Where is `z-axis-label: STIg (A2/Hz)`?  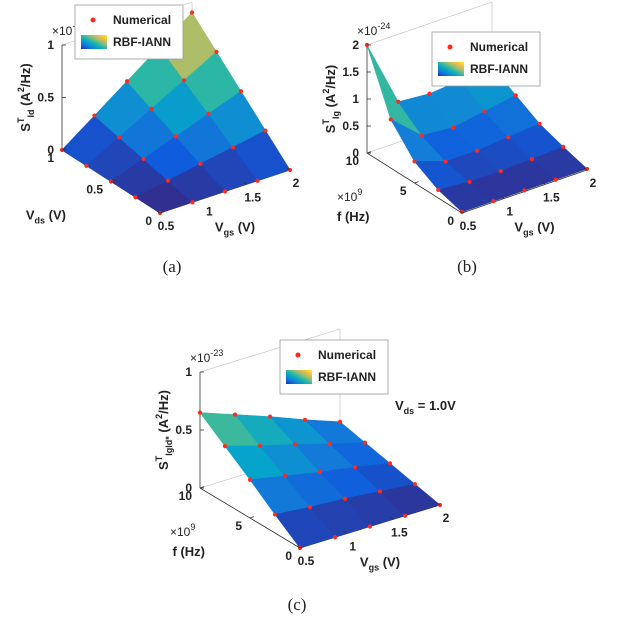
z-axis-label: STIg (A2/Hz) is located at coordinates (331, 99).